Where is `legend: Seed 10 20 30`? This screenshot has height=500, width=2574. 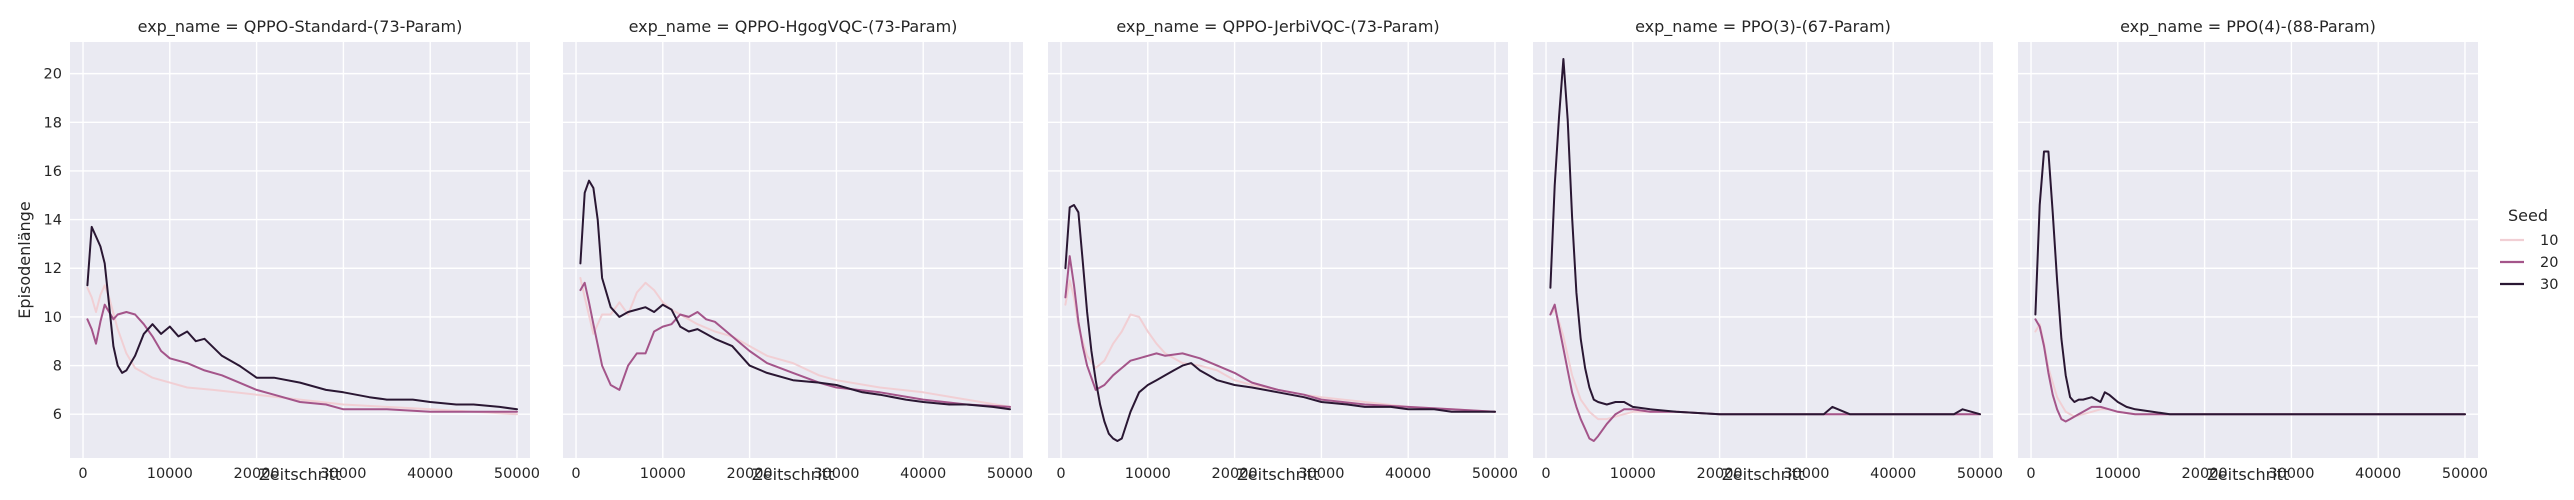
legend: Seed 10 20 30 is located at coordinates (2529, 249).